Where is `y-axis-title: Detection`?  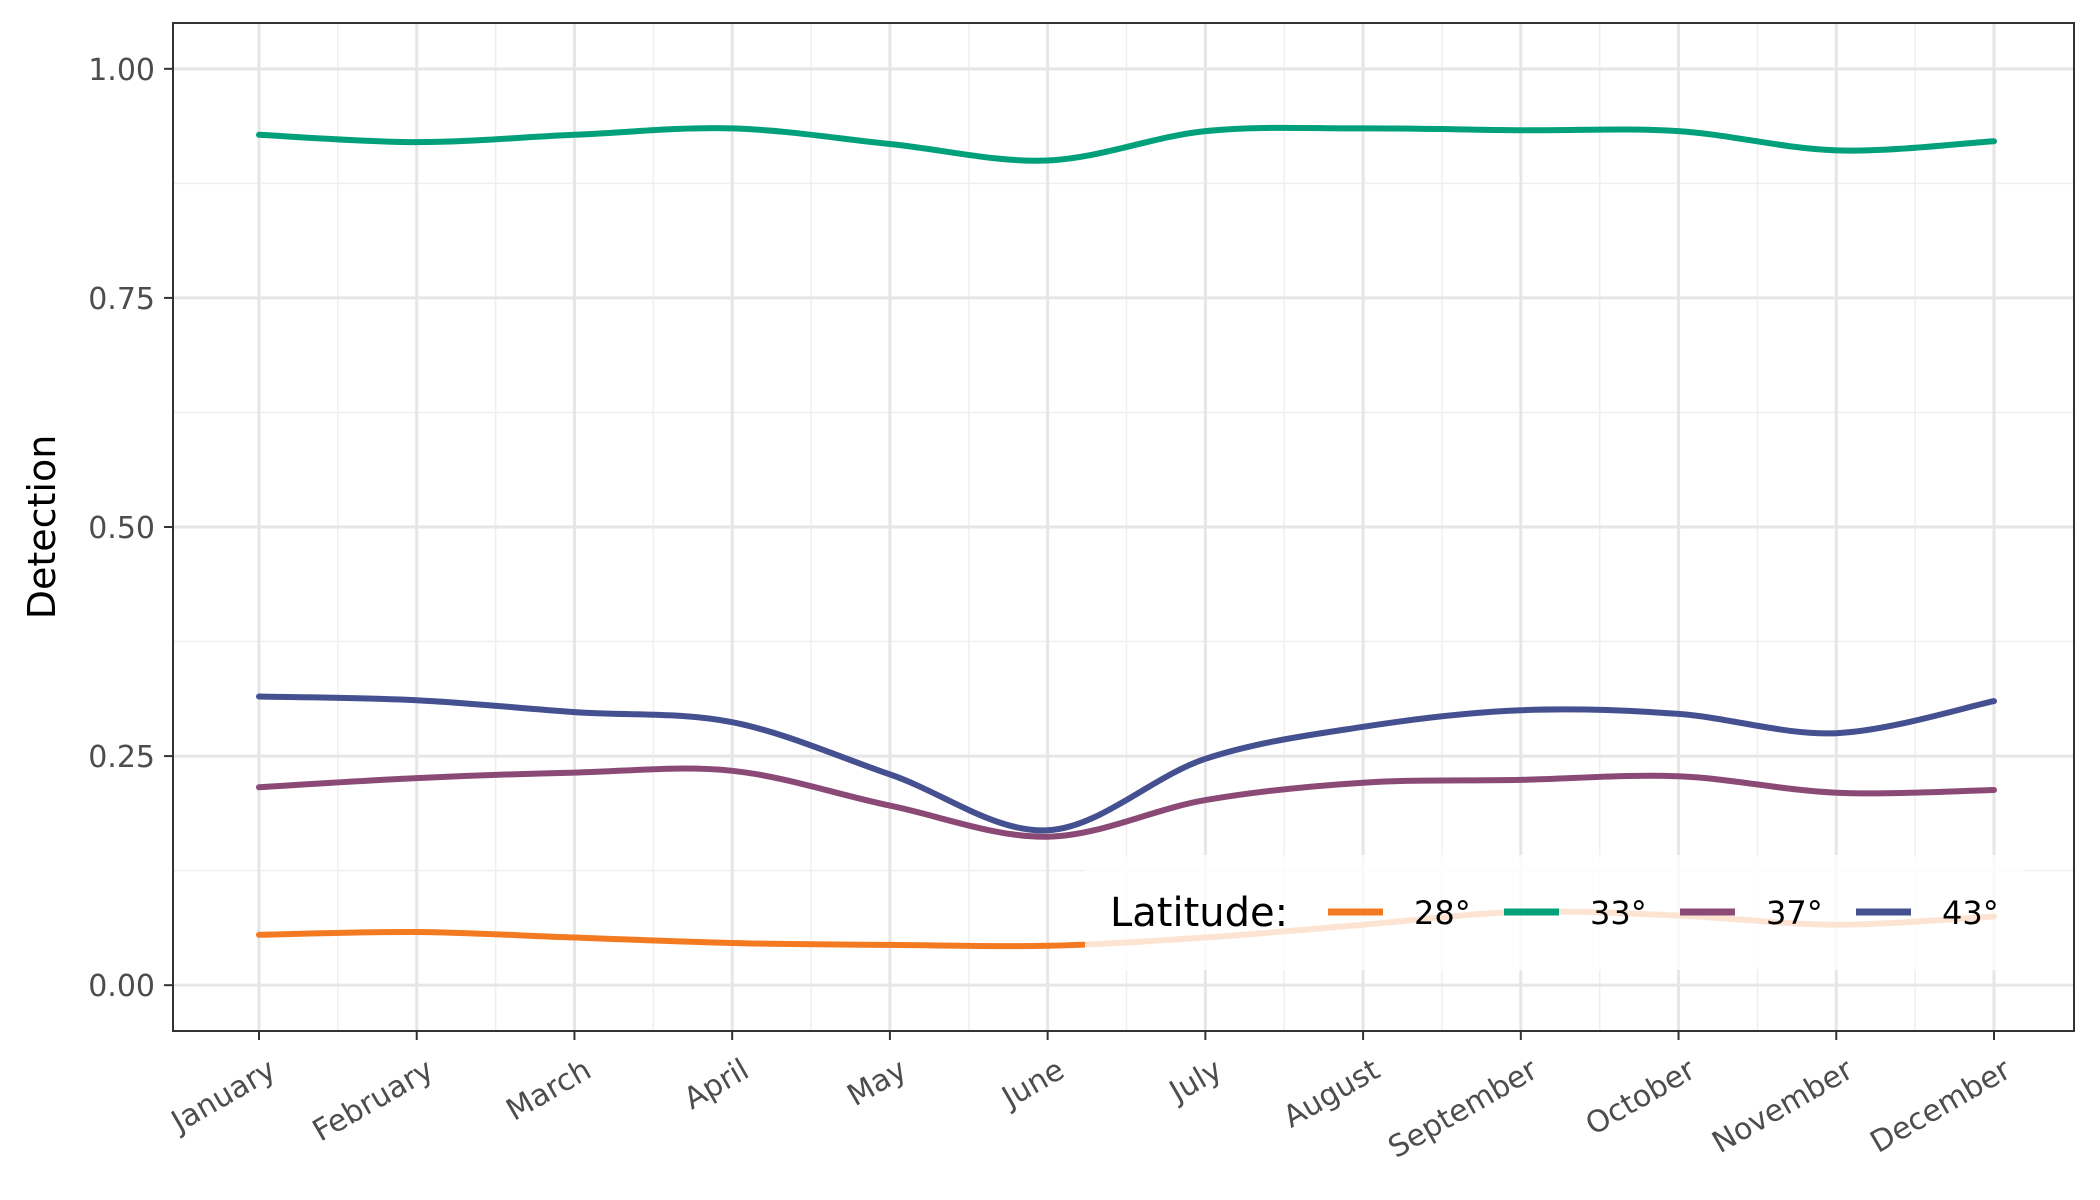
y-axis-title: Detection is located at coordinates (42, 527).